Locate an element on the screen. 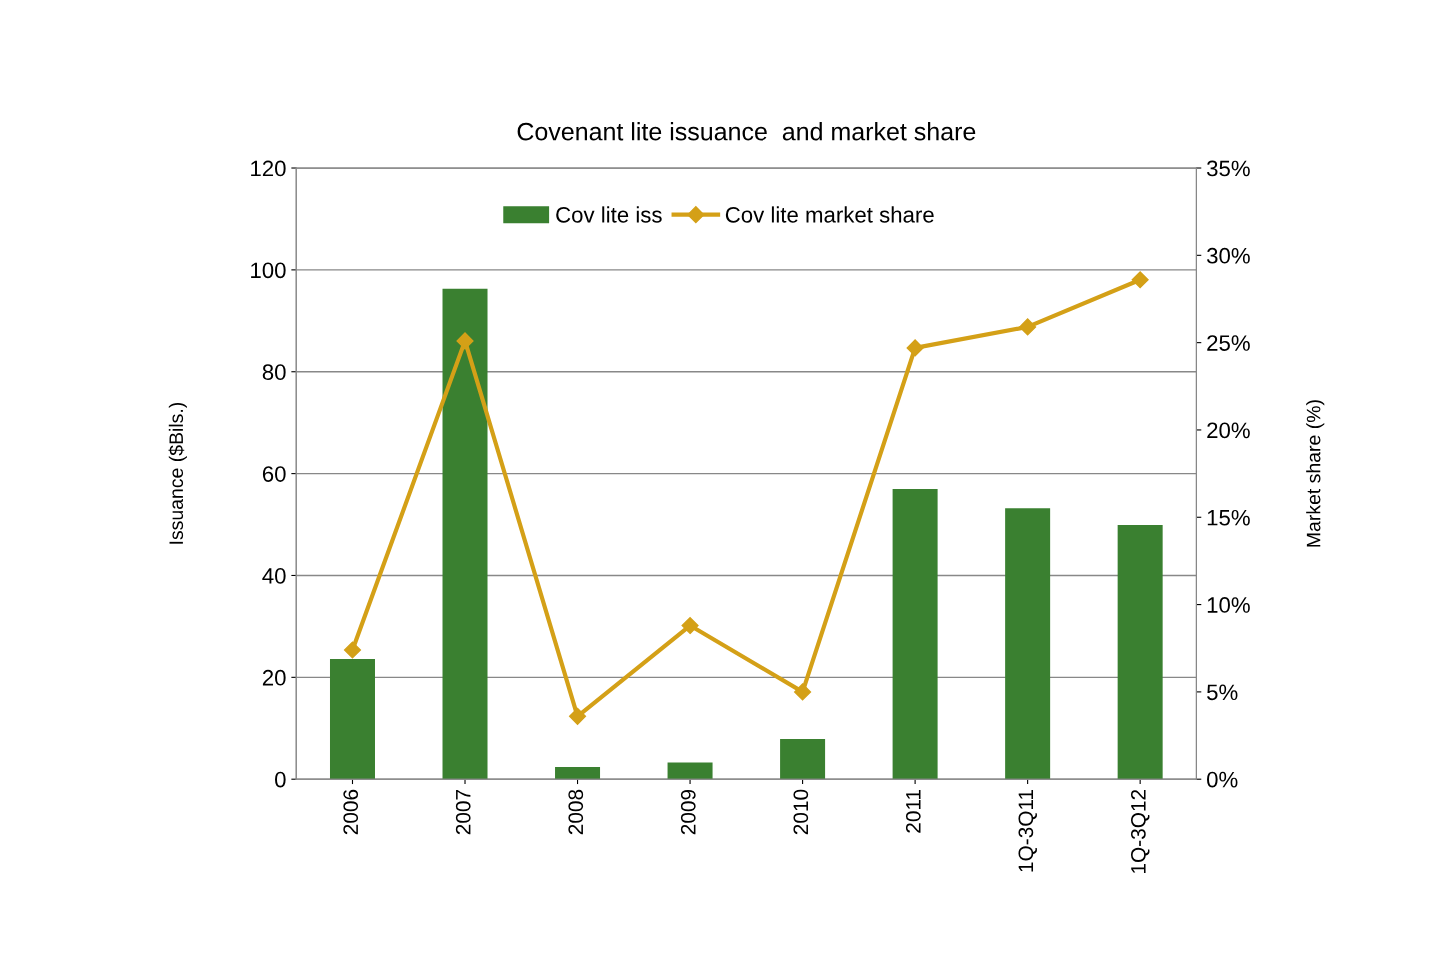  x-tick-label: 1Q-3Q12 is located at coordinates (1140, 831).